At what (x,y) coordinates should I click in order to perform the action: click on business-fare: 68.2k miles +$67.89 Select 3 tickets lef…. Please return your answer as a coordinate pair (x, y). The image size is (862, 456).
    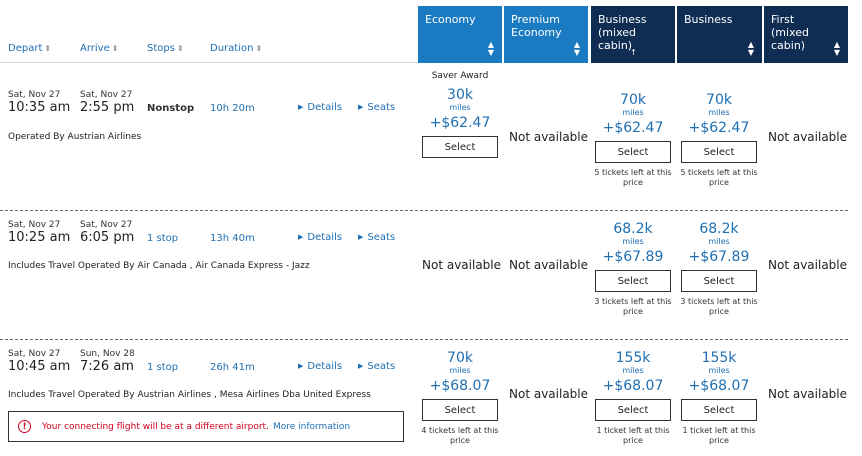
    Looking at the image, I should click on (719, 269).